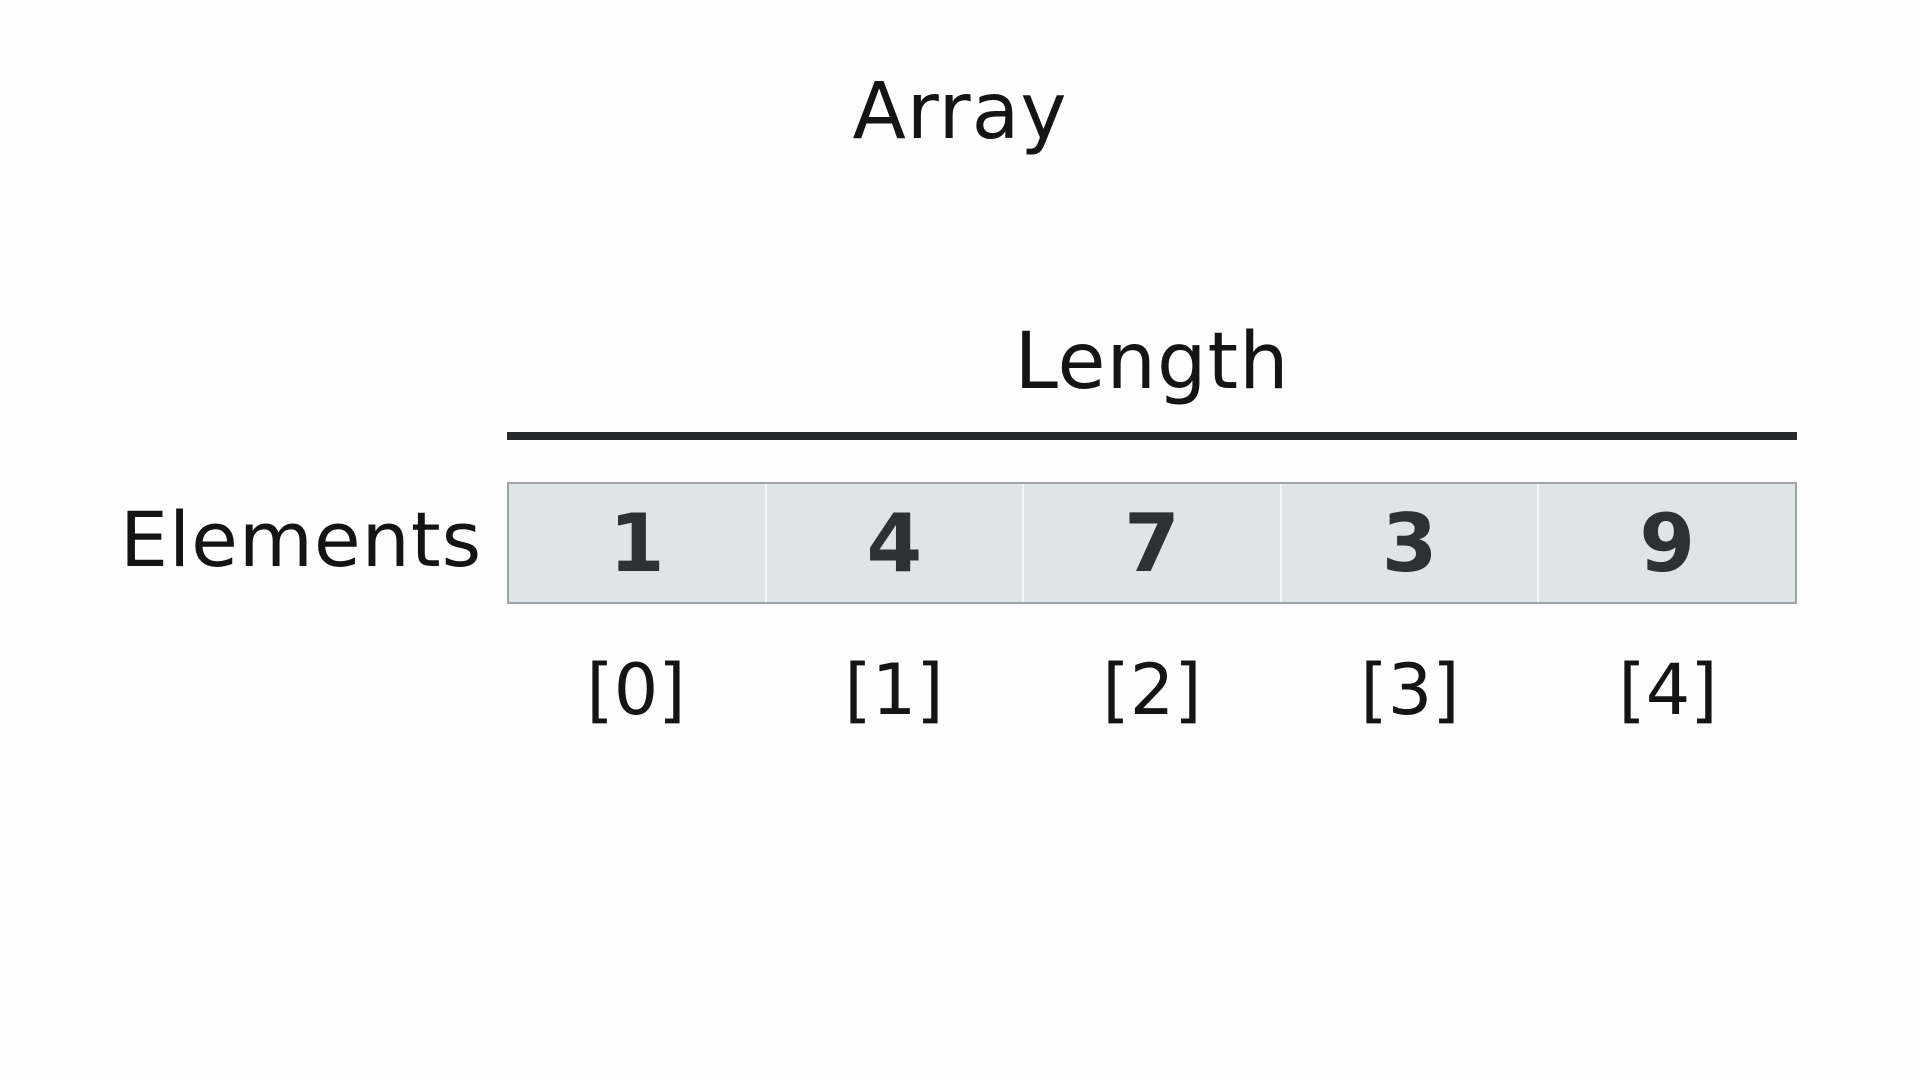 The height and width of the screenshot is (1080, 1920). Describe the element at coordinates (960, 112) in the screenshot. I see `diagram-title: Array` at that location.